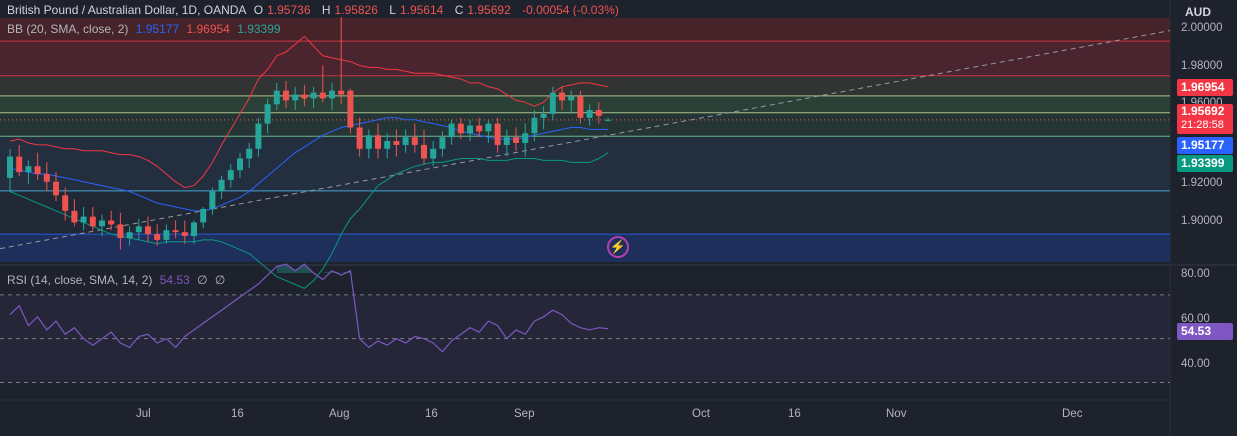 The height and width of the screenshot is (436, 1237). I want to click on price-tick: 2.00000, so click(1202, 28).